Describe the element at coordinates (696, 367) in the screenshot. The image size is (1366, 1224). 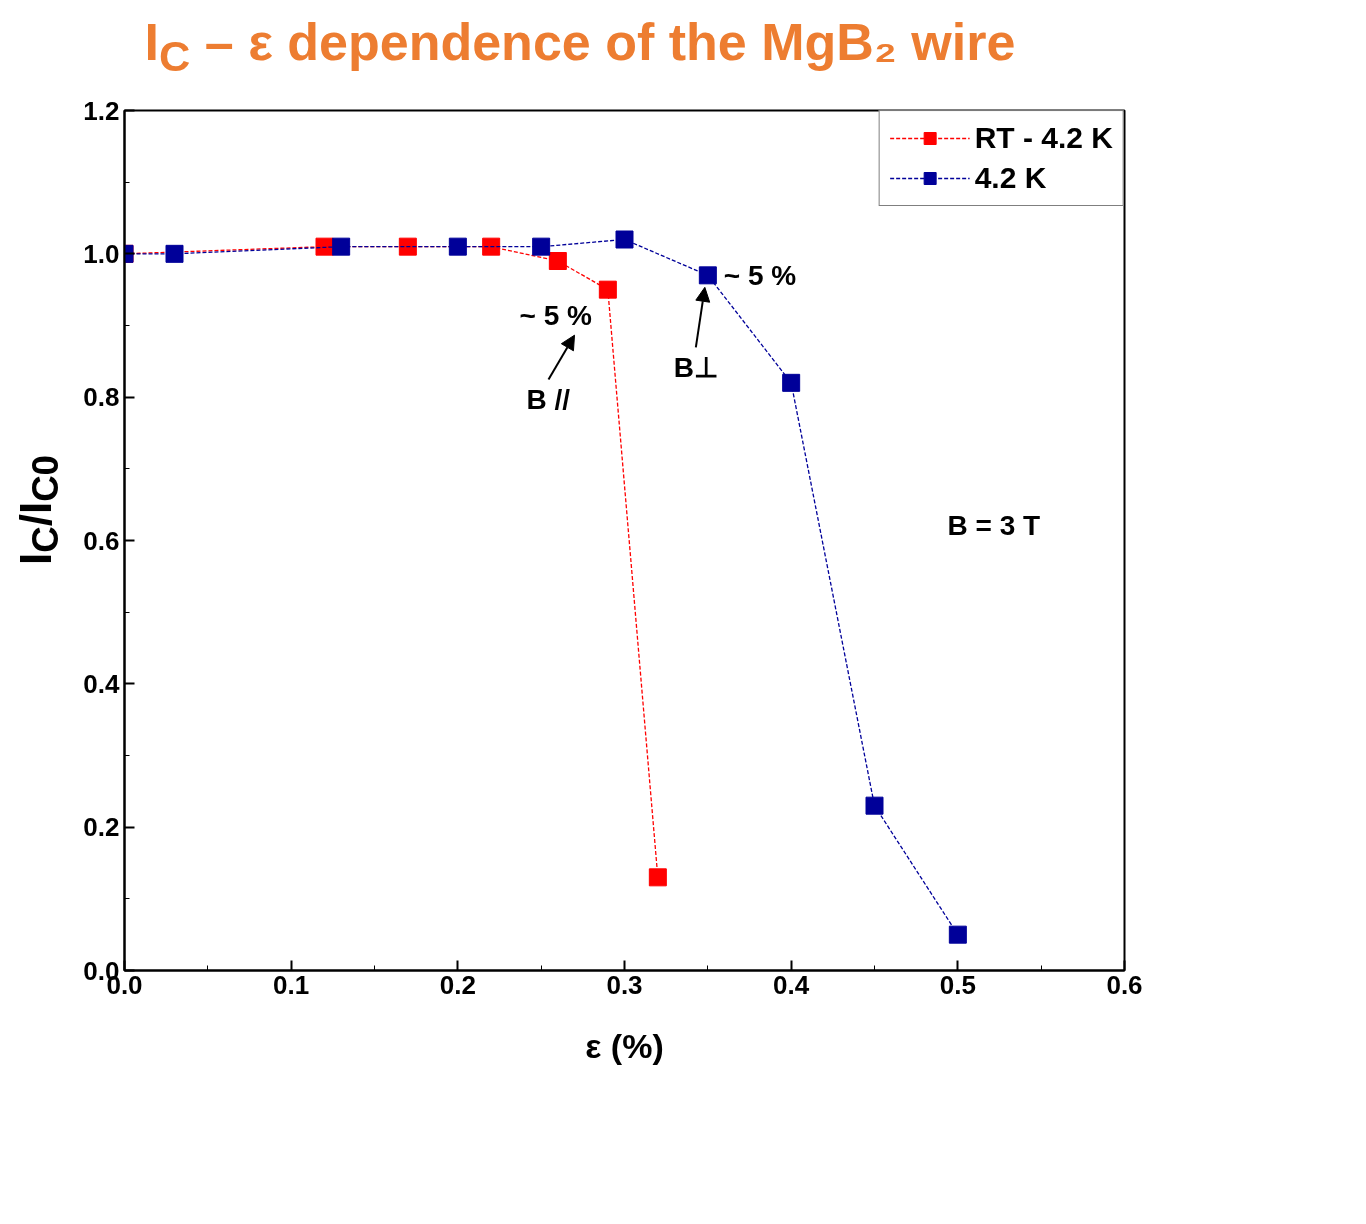
I see `annotation: B⊥` at that location.